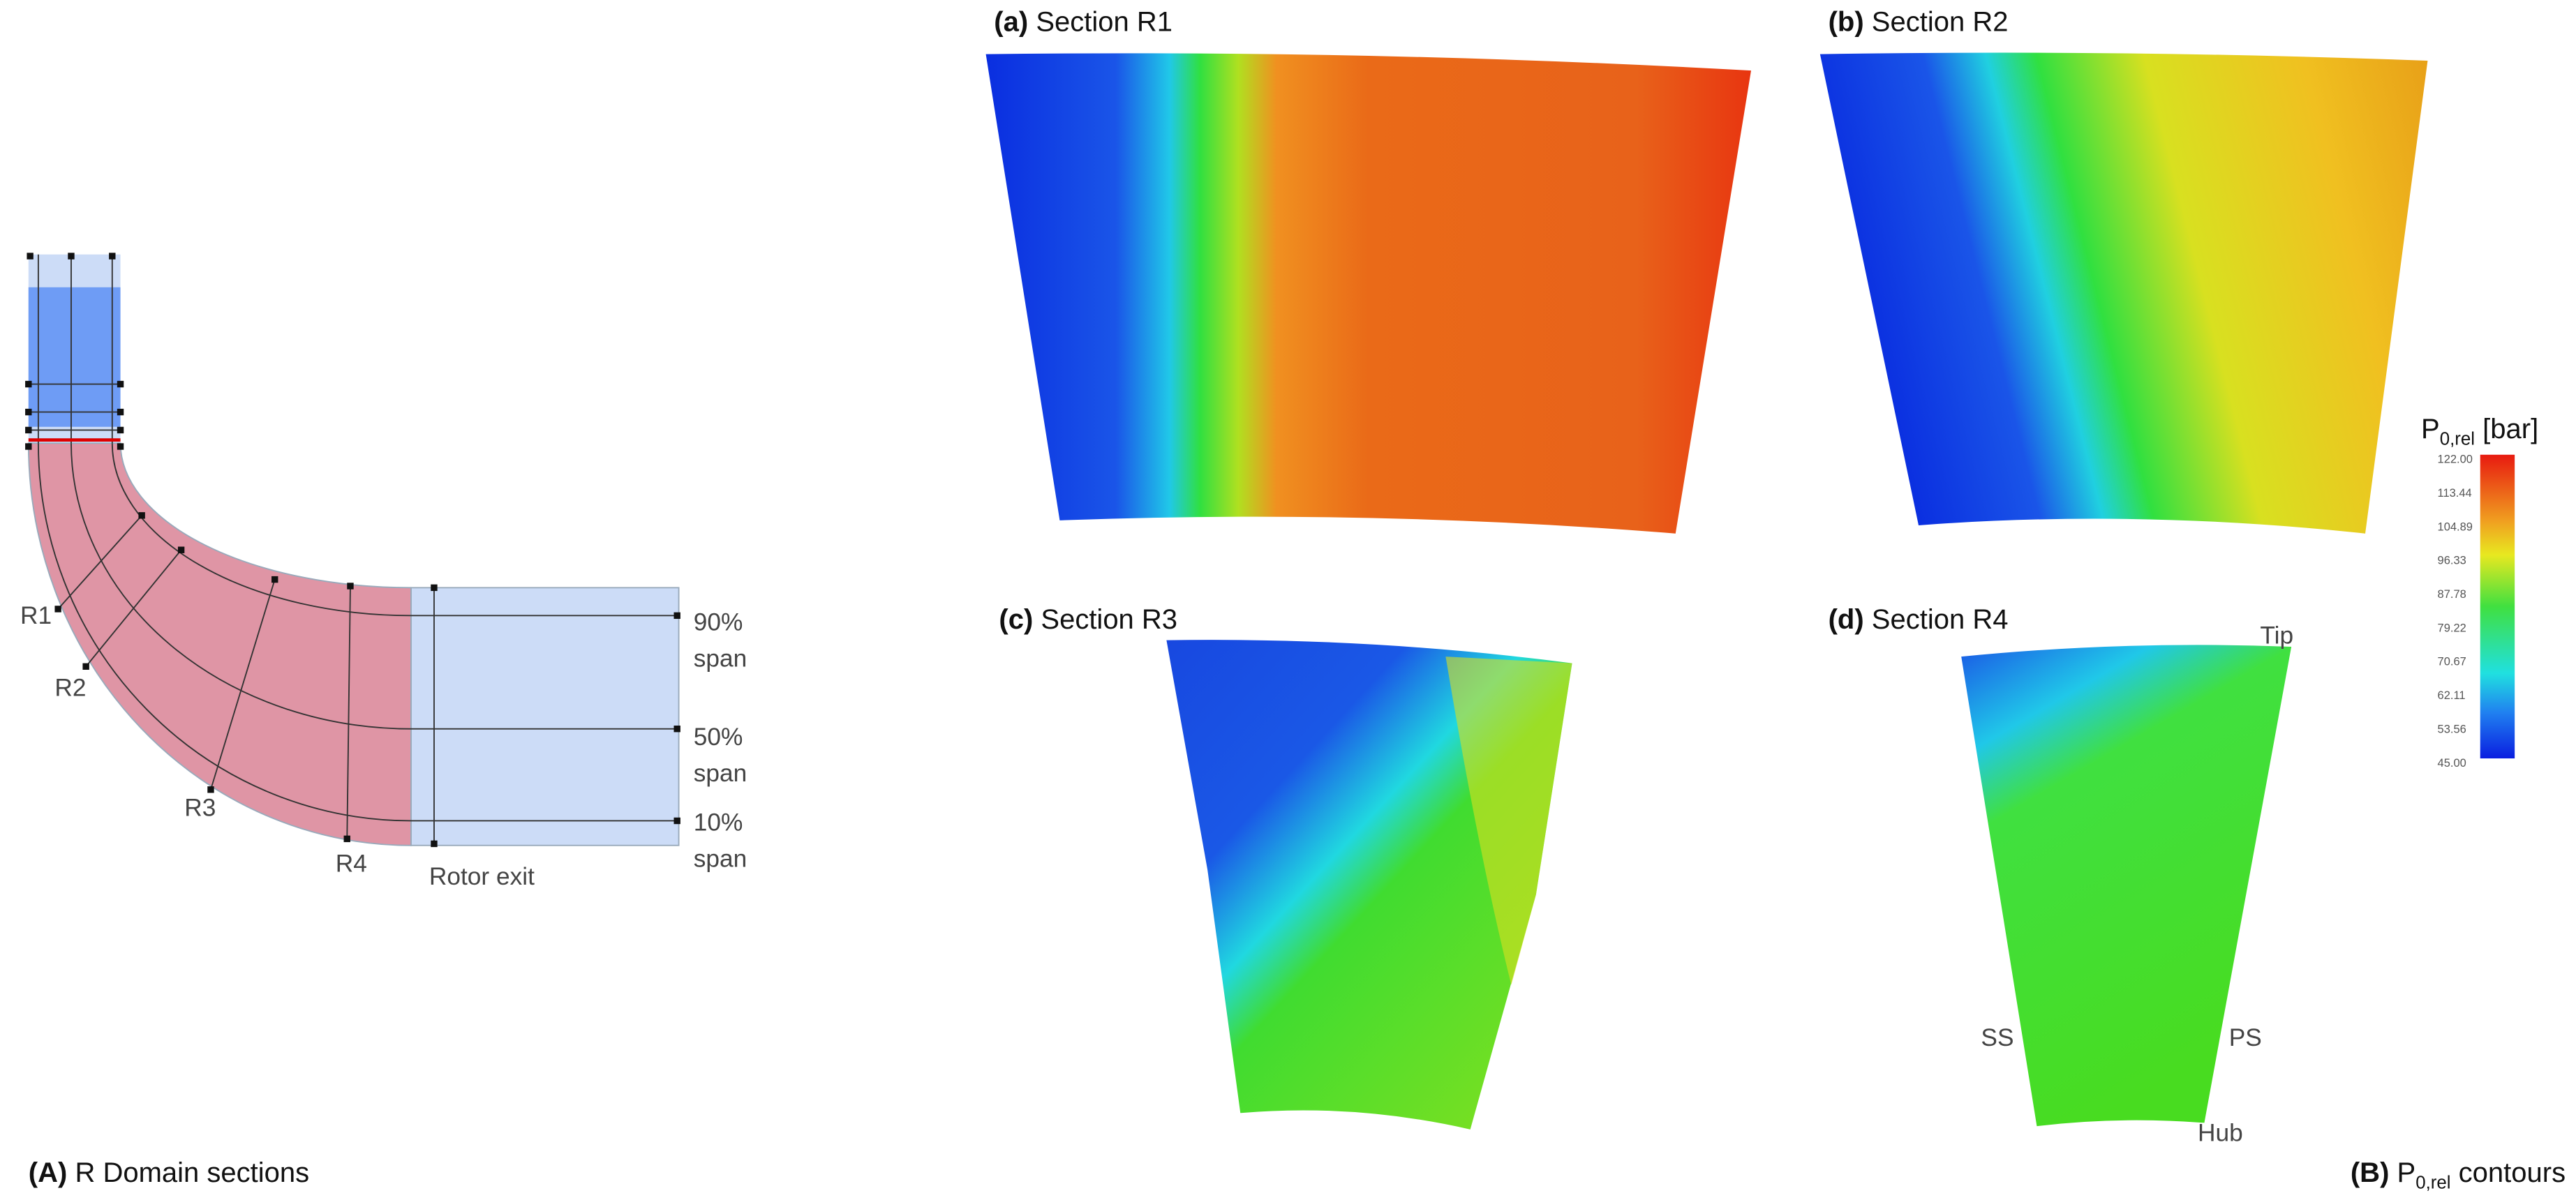 This screenshot has height=1200, width=2576. I want to click on mesh-nodes, so click(352, 550).